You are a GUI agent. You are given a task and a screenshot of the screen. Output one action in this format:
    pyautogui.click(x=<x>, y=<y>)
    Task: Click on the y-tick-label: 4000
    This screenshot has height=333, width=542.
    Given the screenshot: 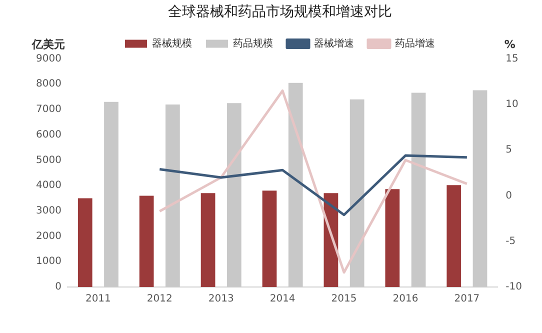 What is the action you would take?
    pyautogui.click(x=49, y=186)
    